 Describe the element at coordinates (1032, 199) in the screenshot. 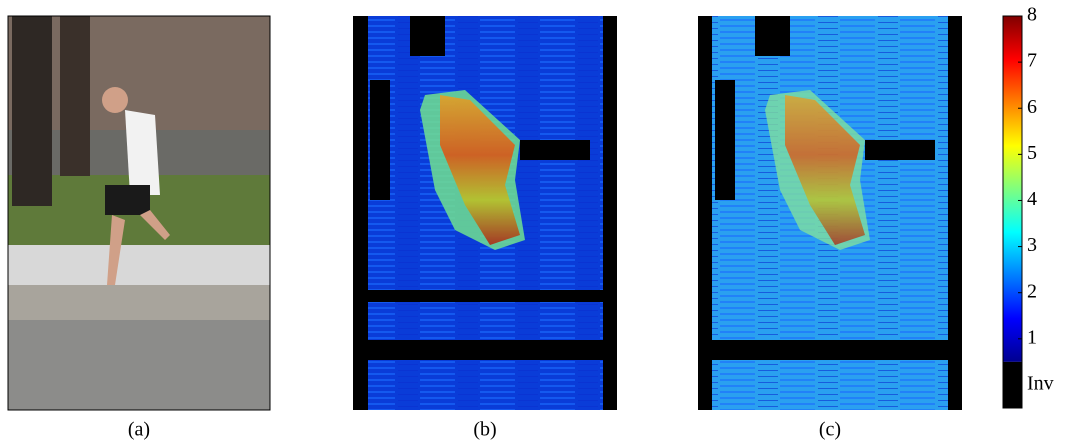

I see `colorbar-tick-label: 4` at that location.